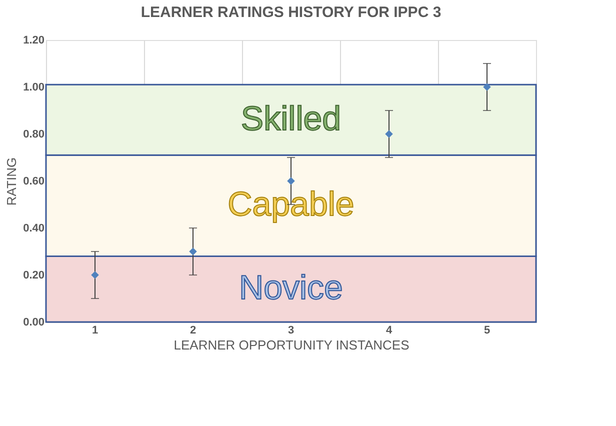 The image size is (616, 426). What do you see at coordinates (33, 88) in the screenshot?
I see `y-tick-label: 1.00` at bounding box center [33, 88].